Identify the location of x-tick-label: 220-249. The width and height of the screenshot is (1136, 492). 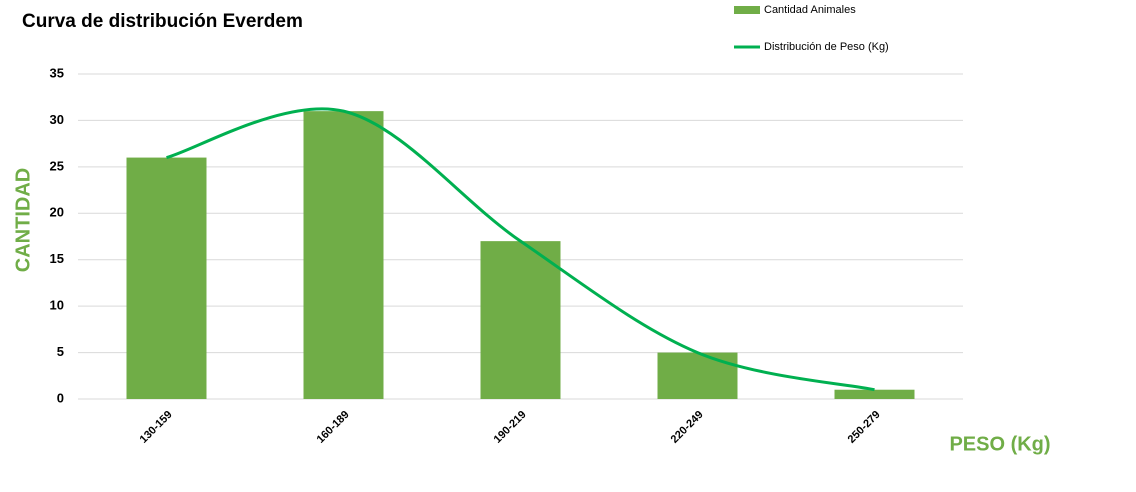
(687, 427).